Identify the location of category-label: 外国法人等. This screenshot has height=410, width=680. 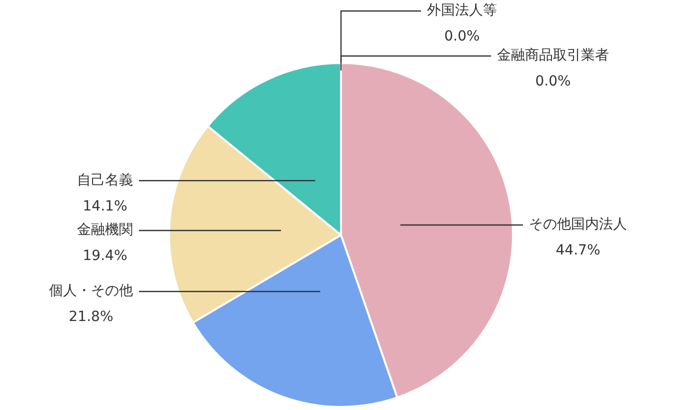
(462, 10).